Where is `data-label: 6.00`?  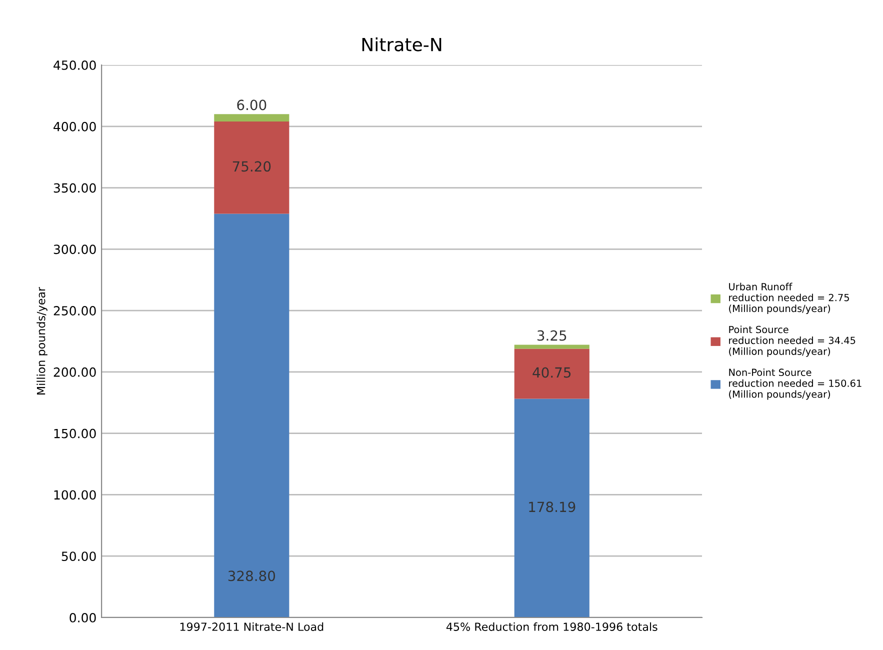 data-label: 6.00 is located at coordinates (251, 105).